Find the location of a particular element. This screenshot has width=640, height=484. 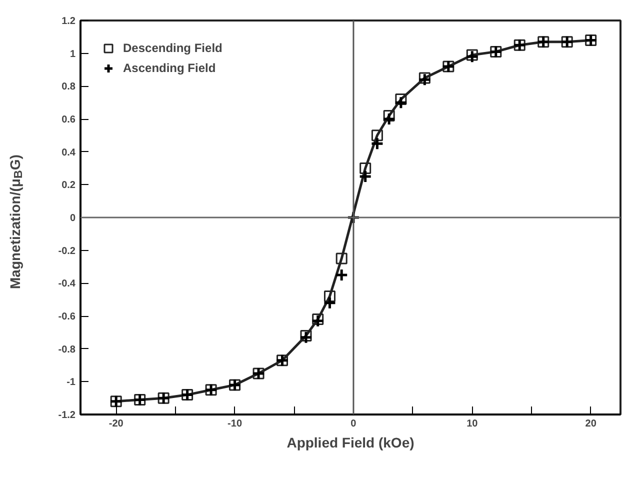

x-axis-title: Applied Field (kOe) is located at coordinates (350, 442).